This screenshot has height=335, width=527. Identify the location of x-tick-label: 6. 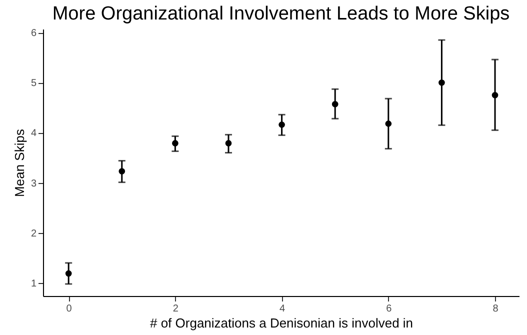
(389, 309).